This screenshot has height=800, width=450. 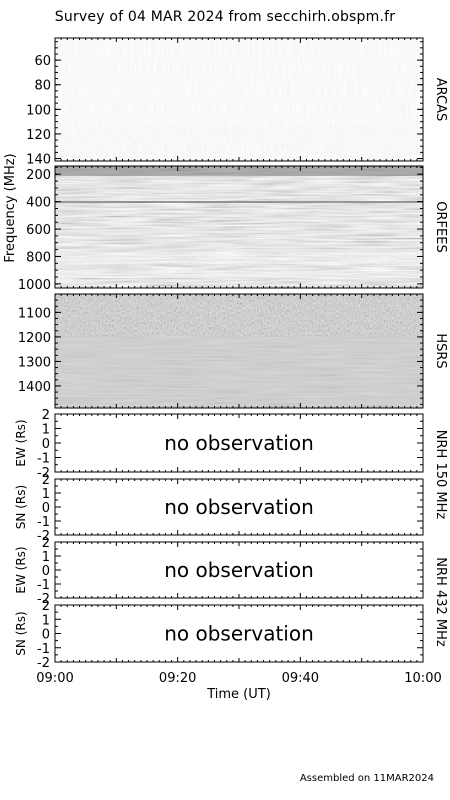 I want to click on x-tick-label: 09:20, so click(x=177, y=678).